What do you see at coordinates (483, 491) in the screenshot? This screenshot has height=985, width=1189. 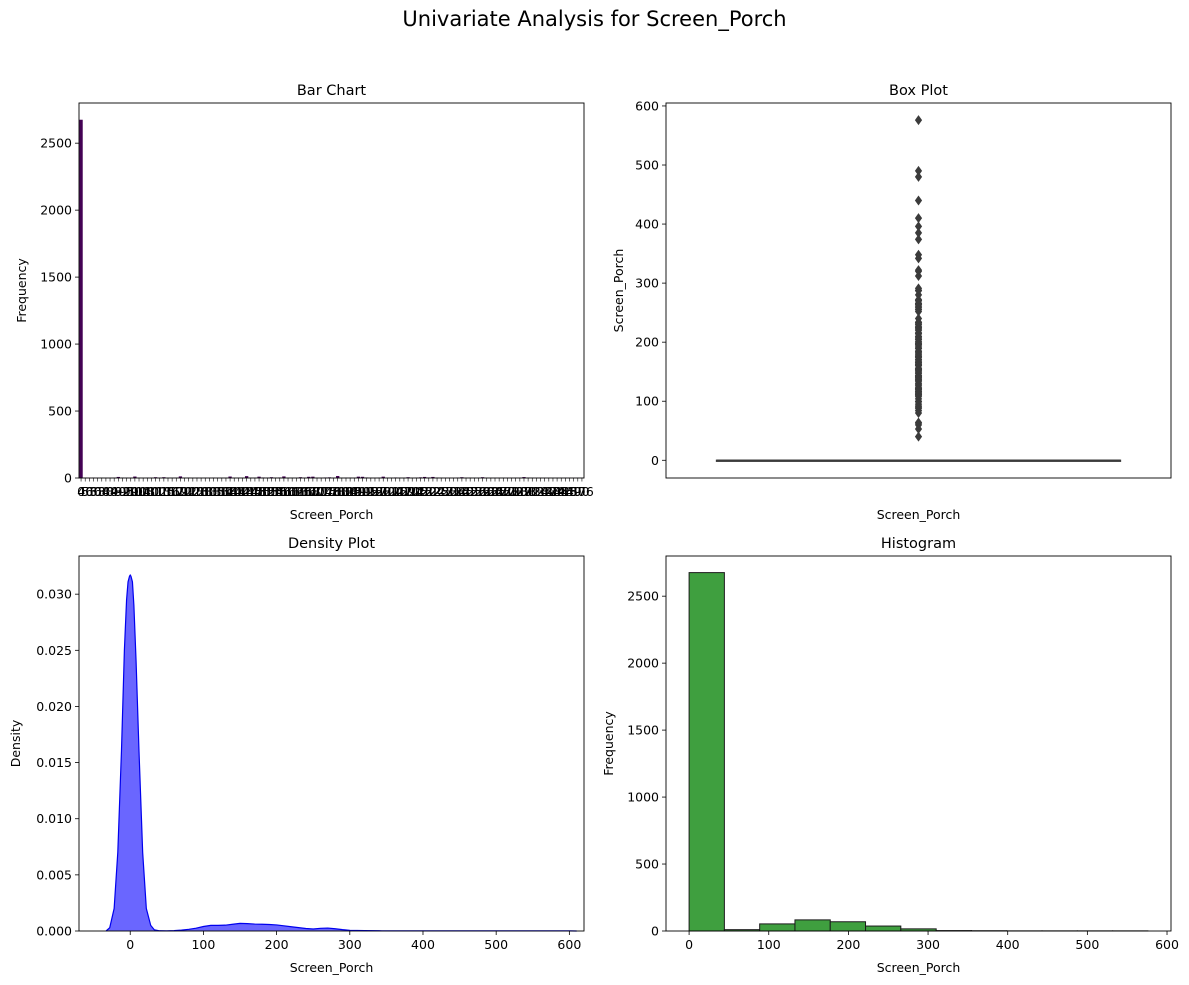 I see `bar-xtick-label: 260` at bounding box center [483, 491].